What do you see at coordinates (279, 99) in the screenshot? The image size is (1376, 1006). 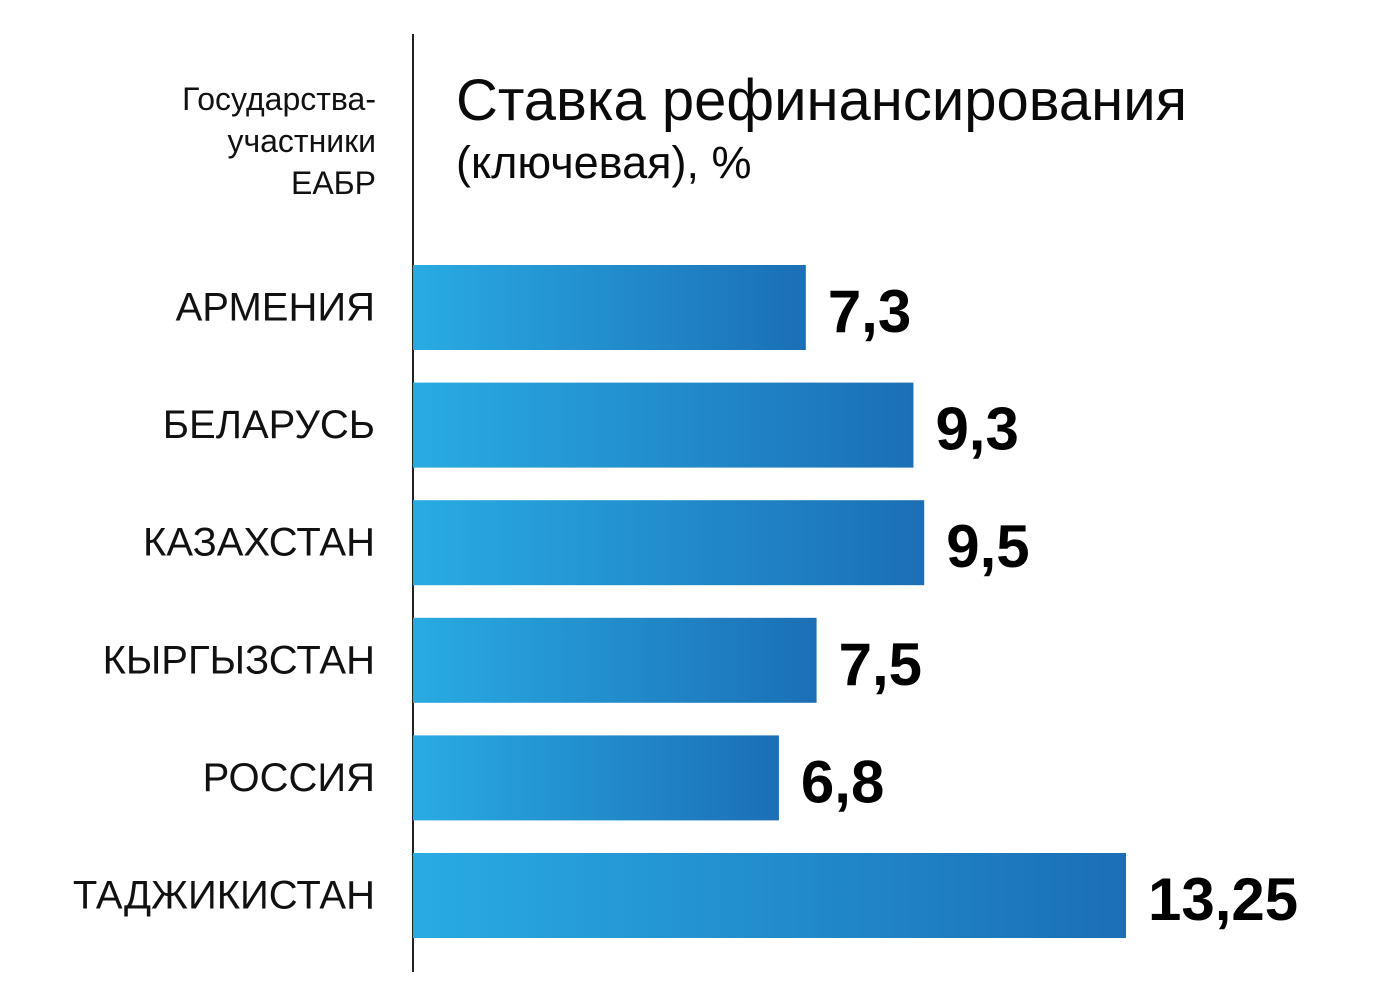 I see `header-line-1: Государства-` at bounding box center [279, 99].